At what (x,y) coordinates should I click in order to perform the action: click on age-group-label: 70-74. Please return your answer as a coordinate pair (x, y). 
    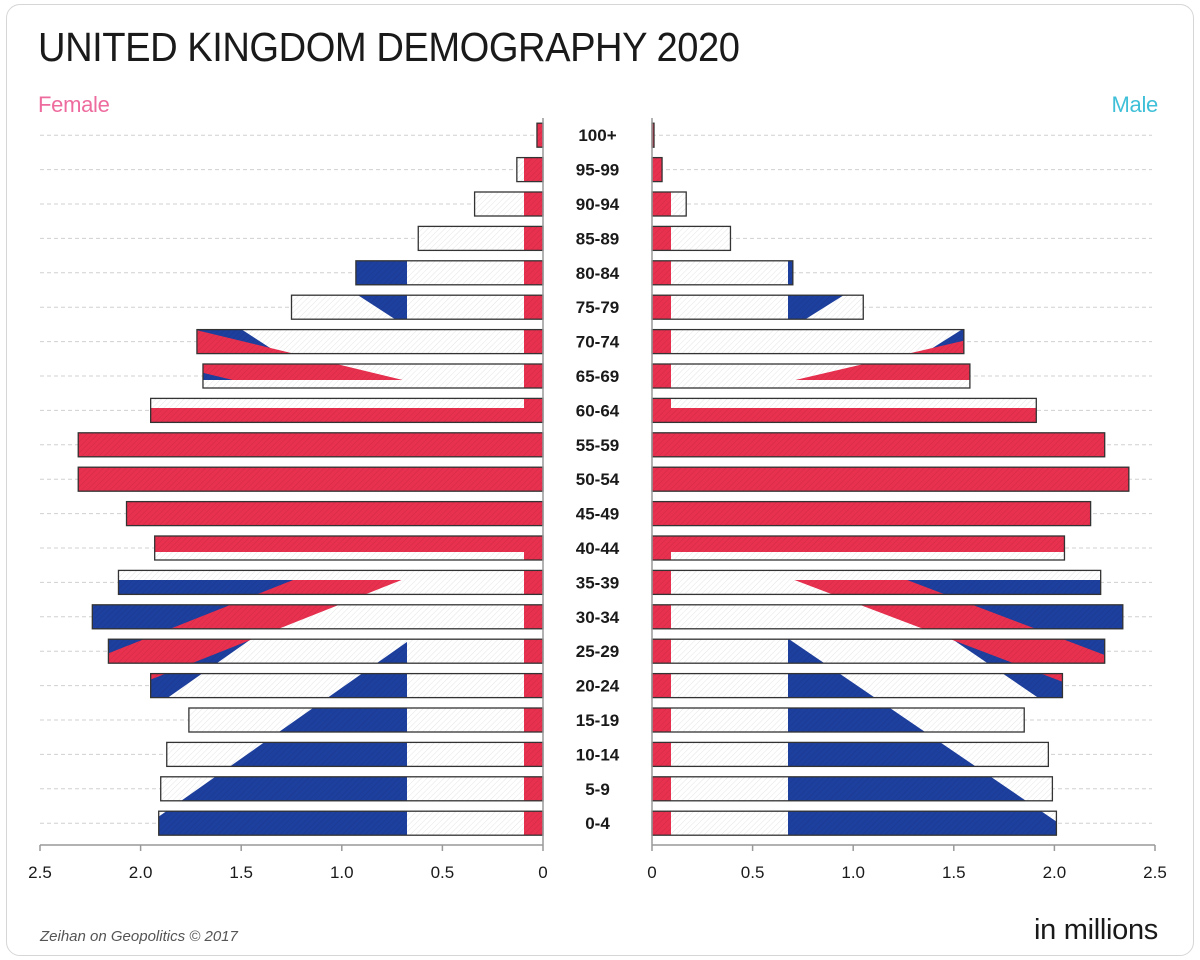
    Looking at the image, I should click on (598, 342).